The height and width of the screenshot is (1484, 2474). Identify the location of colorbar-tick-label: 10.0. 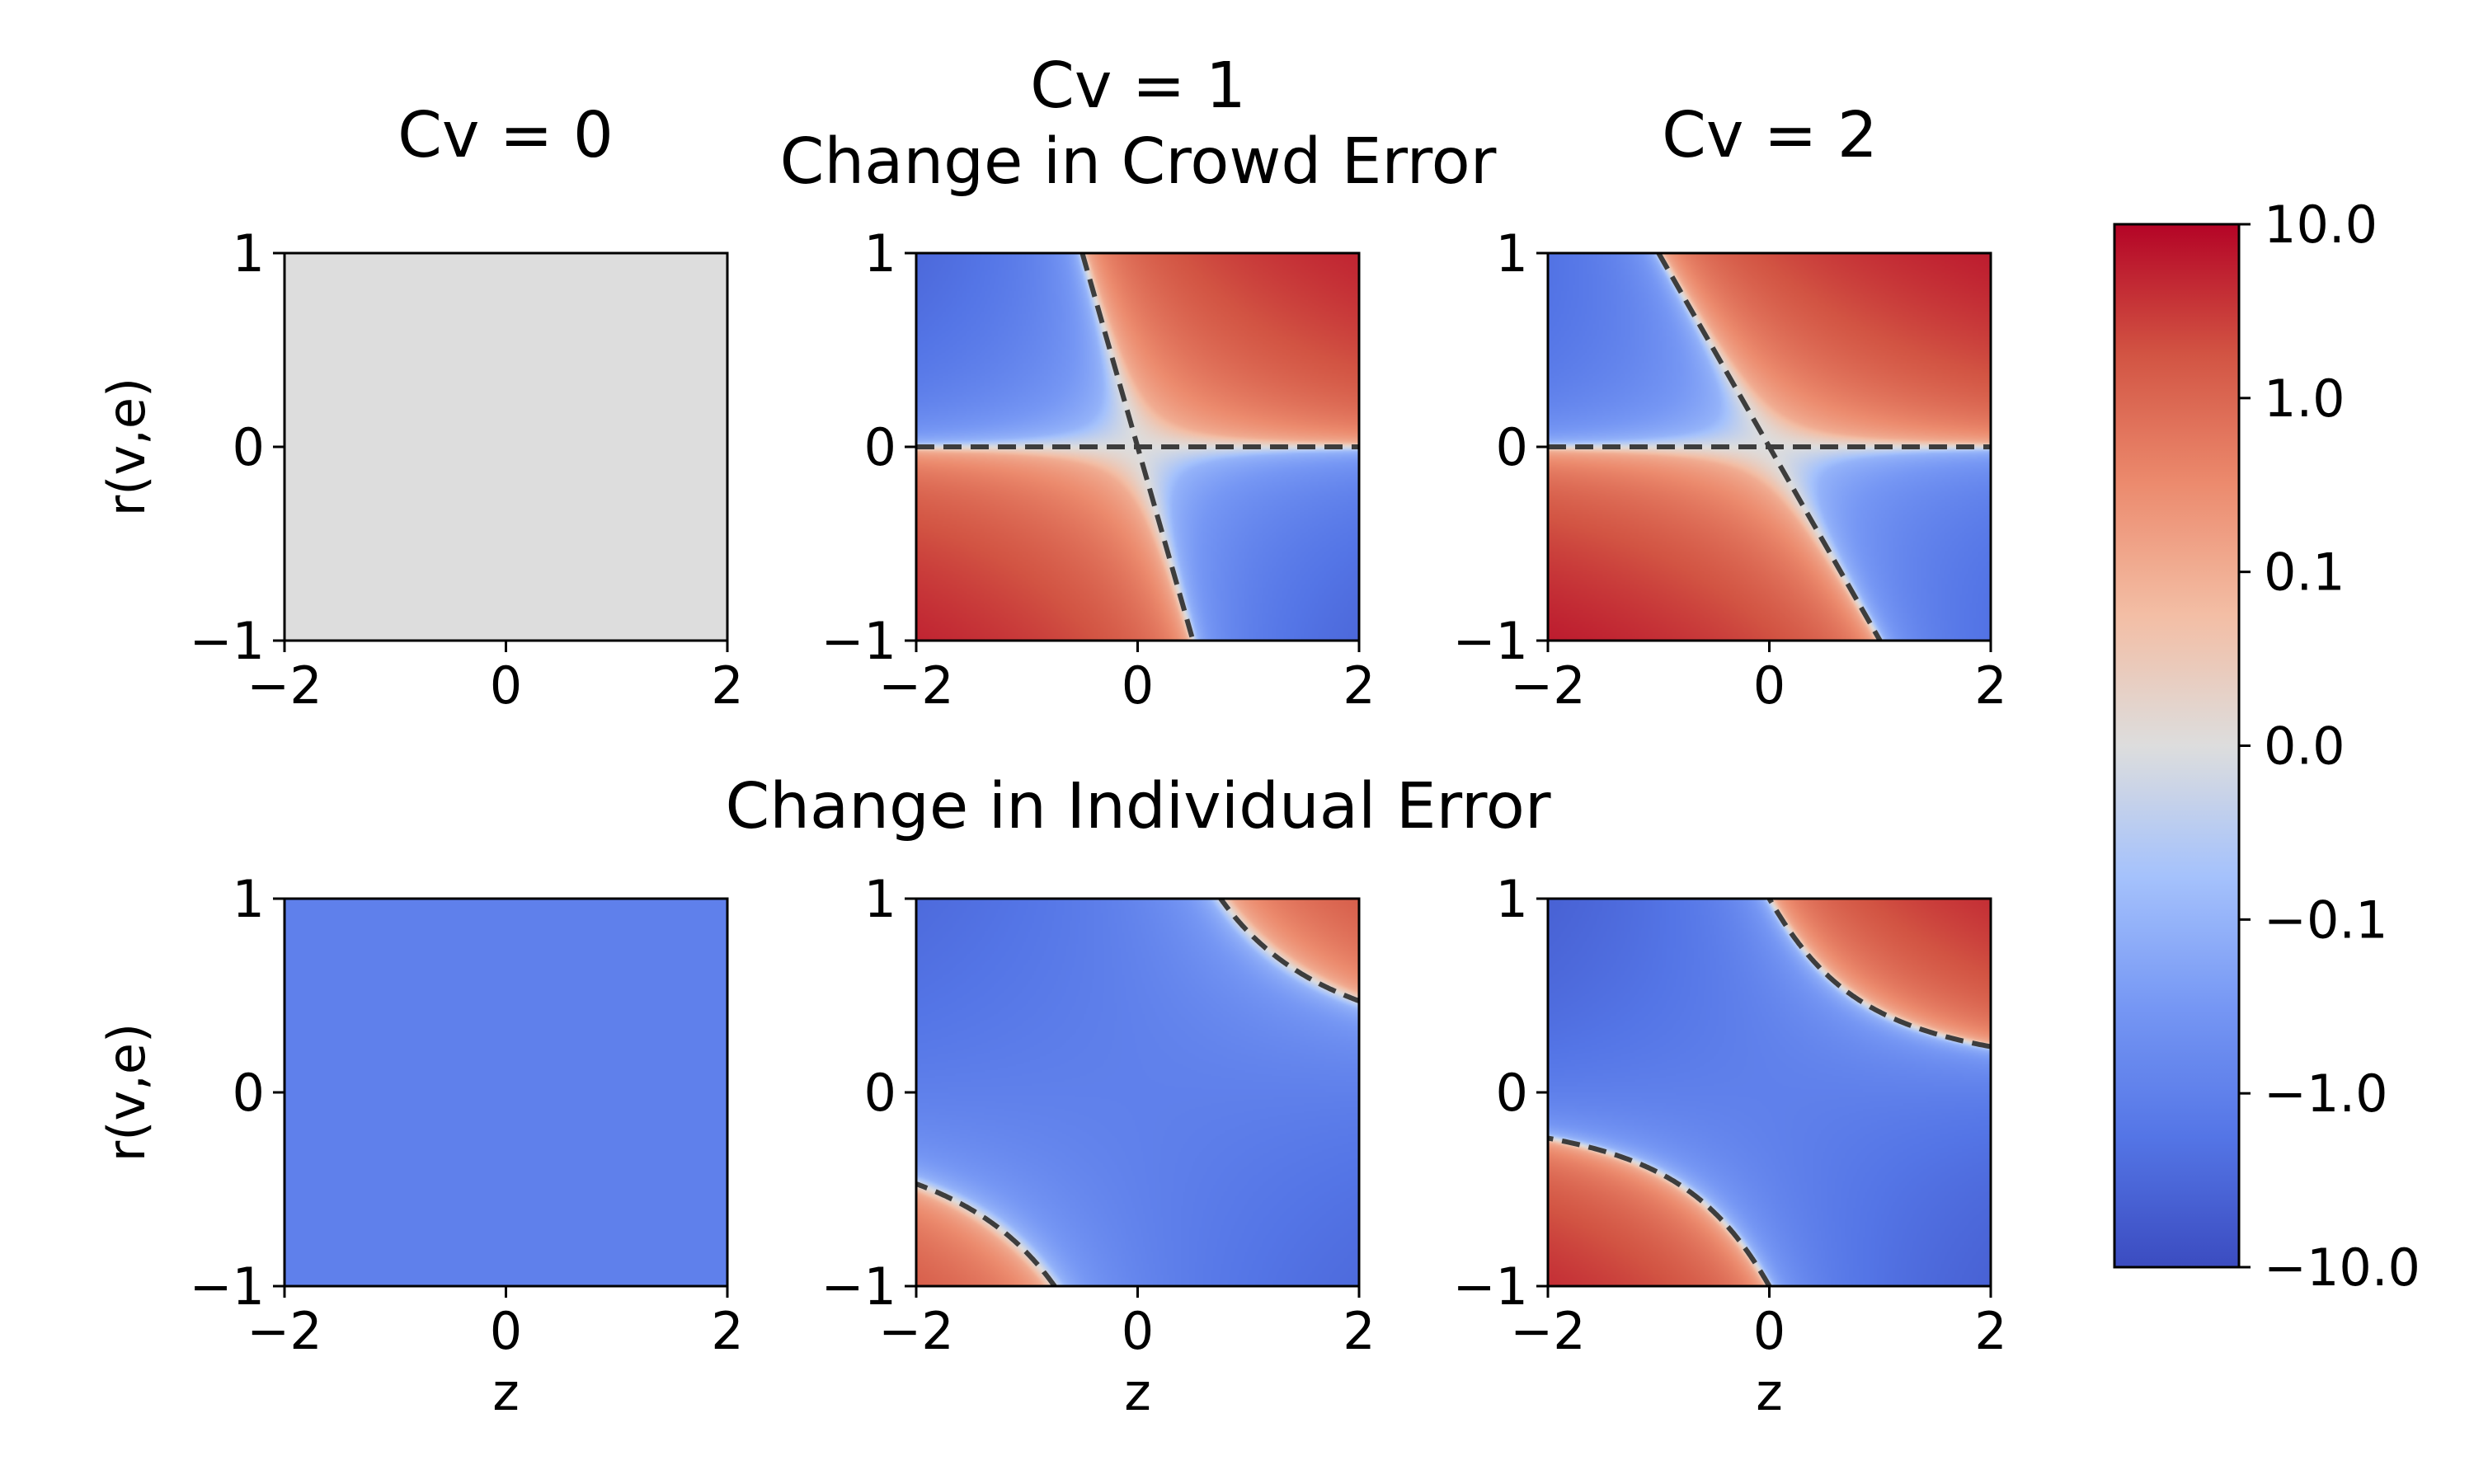
(2321, 225).